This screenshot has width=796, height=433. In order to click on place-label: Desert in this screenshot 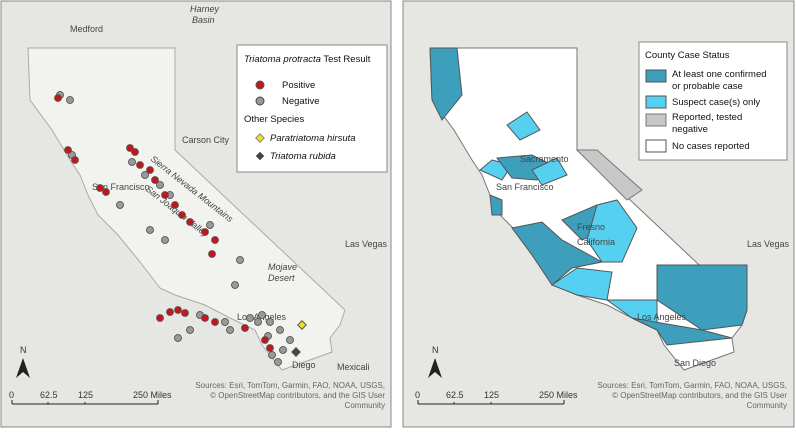, I will do `click(281, 278)`.